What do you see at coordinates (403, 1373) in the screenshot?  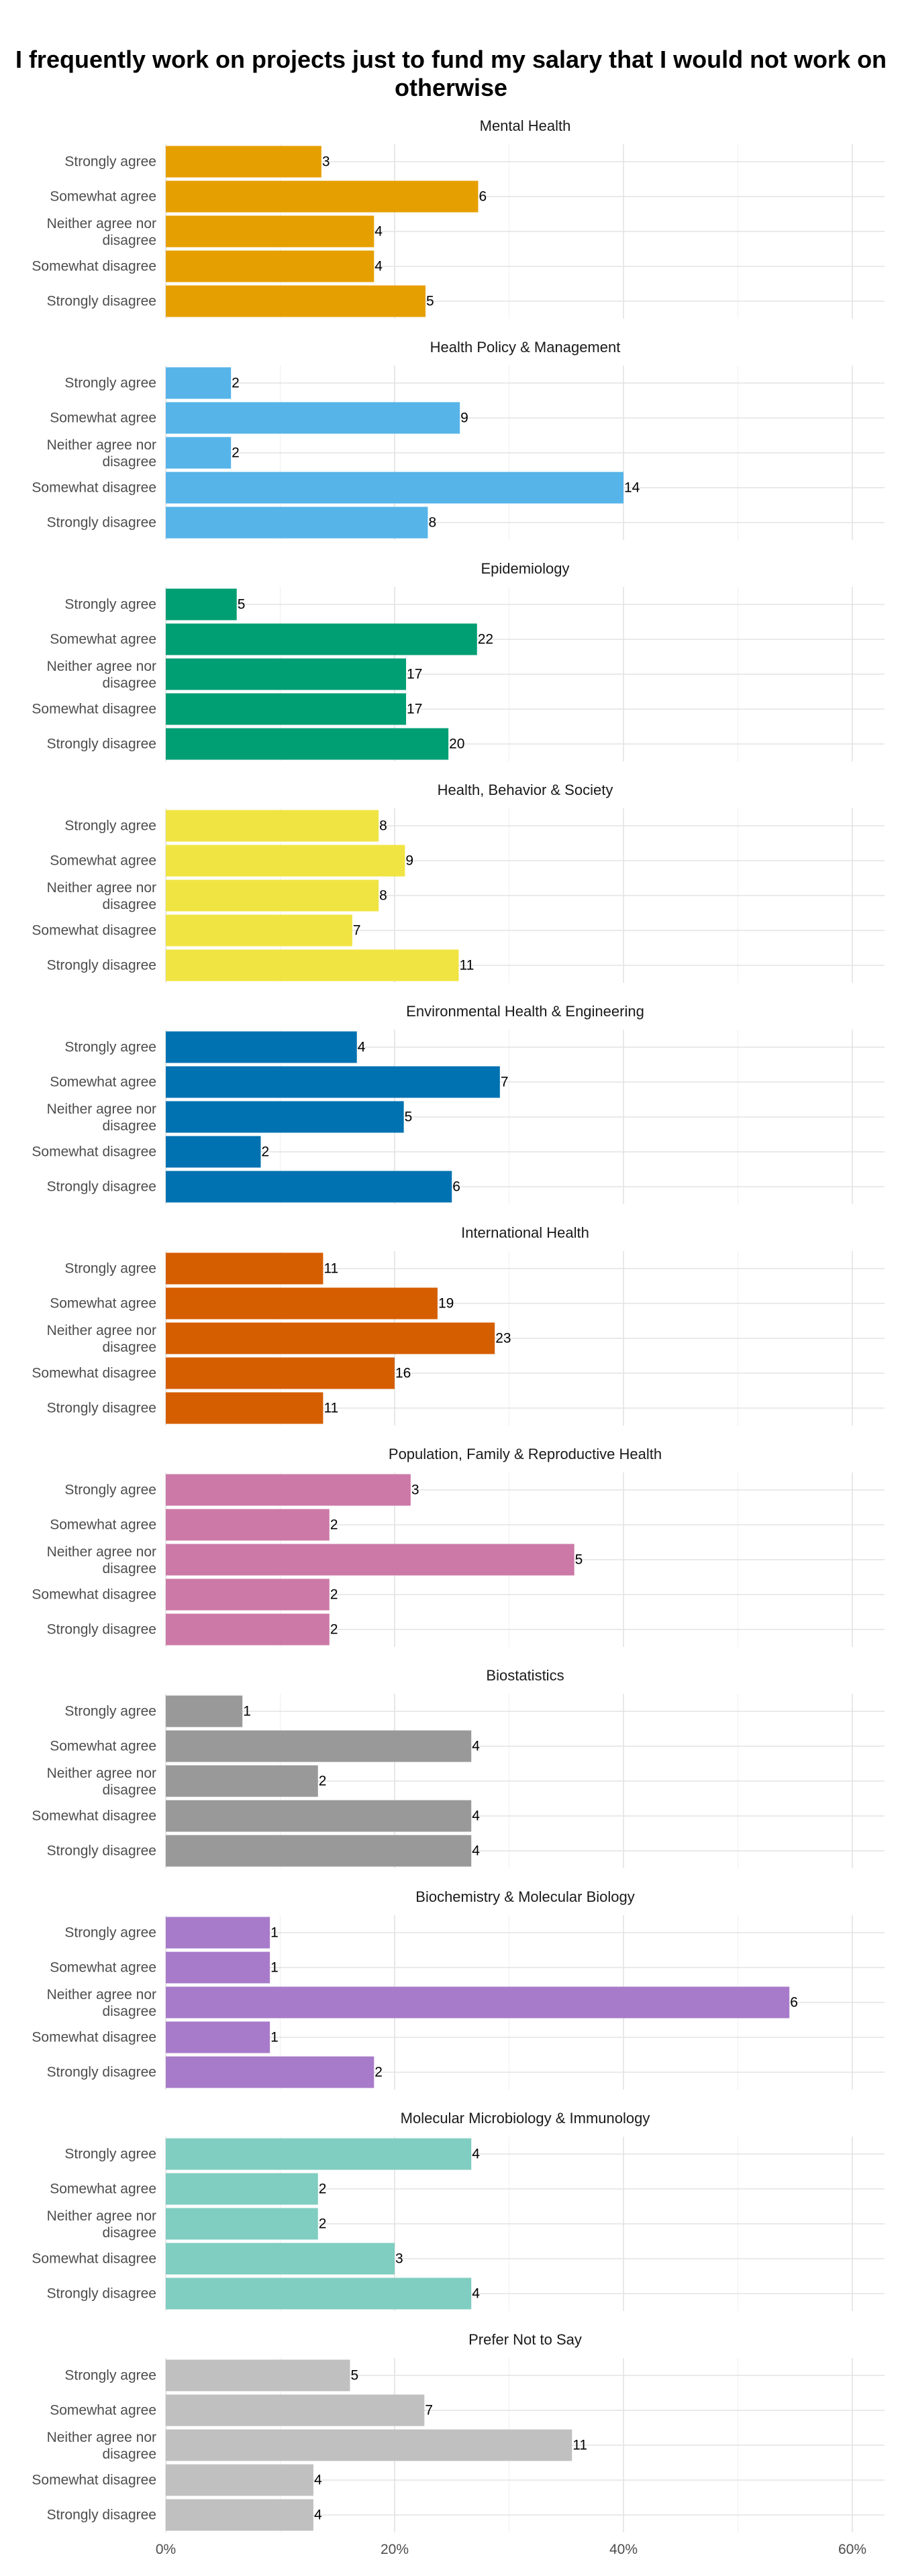 I see `data-label: 16` at bounding box center [403, 1373].